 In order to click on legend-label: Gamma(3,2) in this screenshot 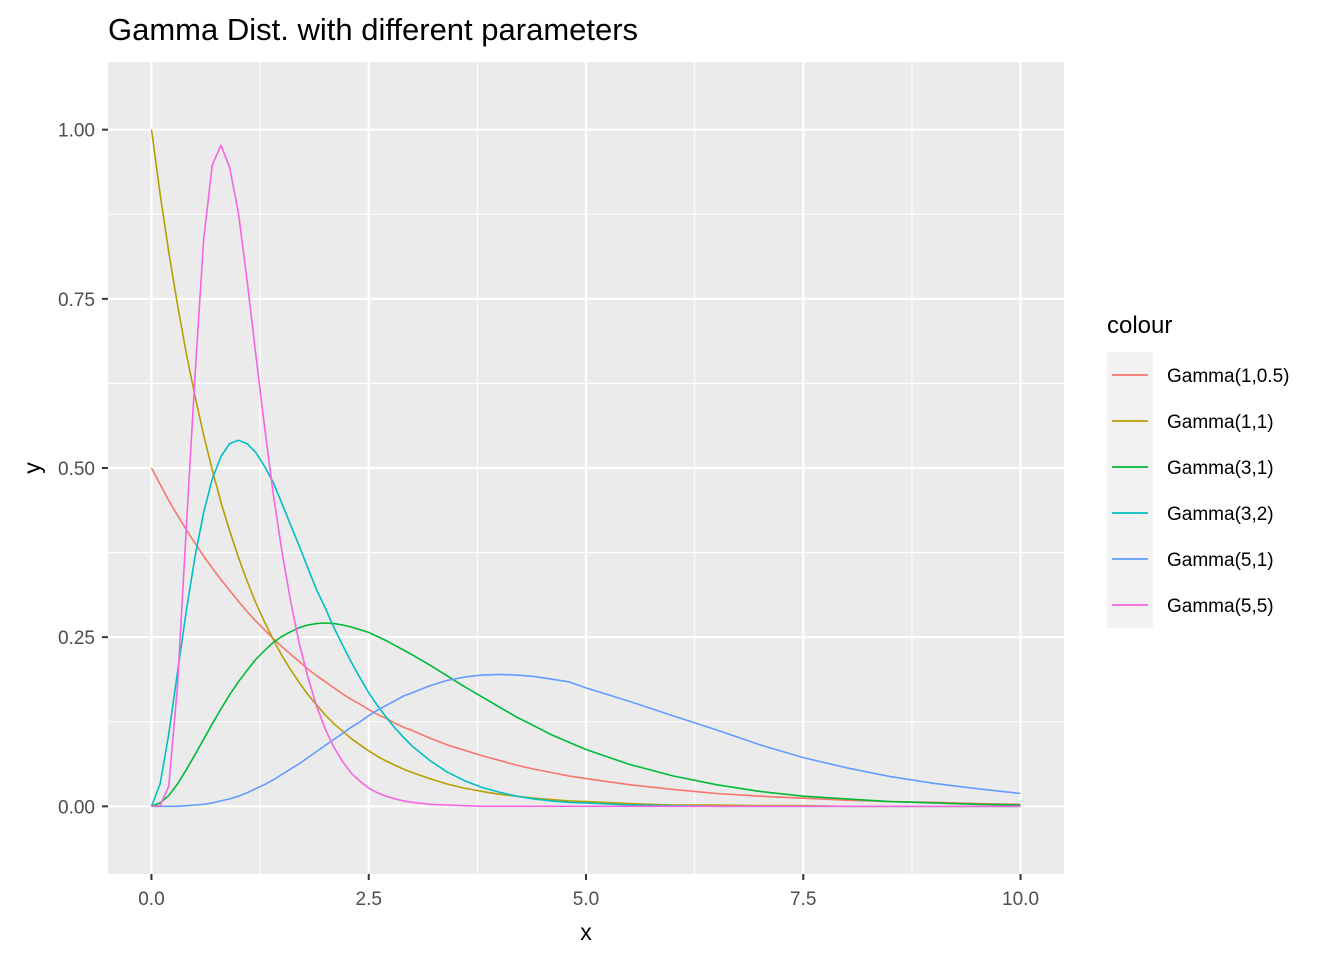, I will do `click(1220, 514)`.